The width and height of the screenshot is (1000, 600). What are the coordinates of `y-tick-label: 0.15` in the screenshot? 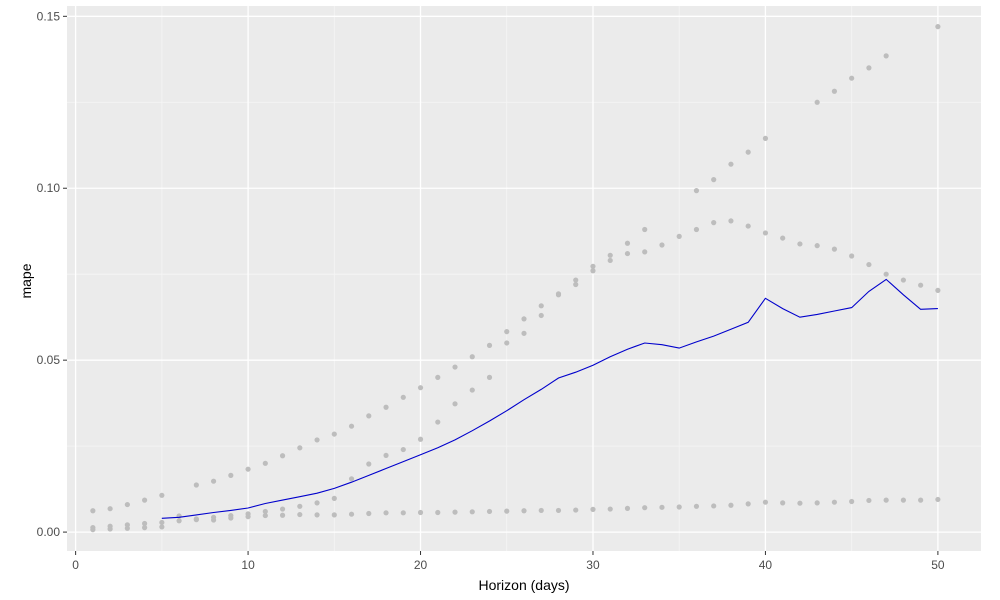 It's located at (49, 16).